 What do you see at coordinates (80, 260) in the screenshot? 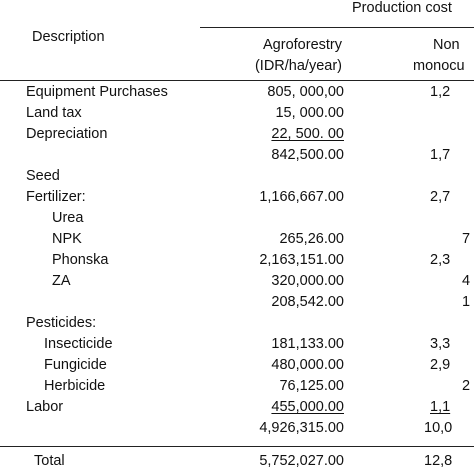
I see `row-label-phonska: Phonska` at bounding box center [80, 260].